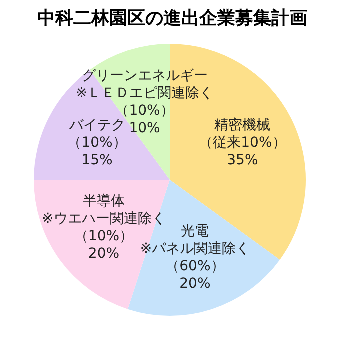 This screenshot has width=345, height=352. I want to click on data-label: 10%, so click(144, 128).